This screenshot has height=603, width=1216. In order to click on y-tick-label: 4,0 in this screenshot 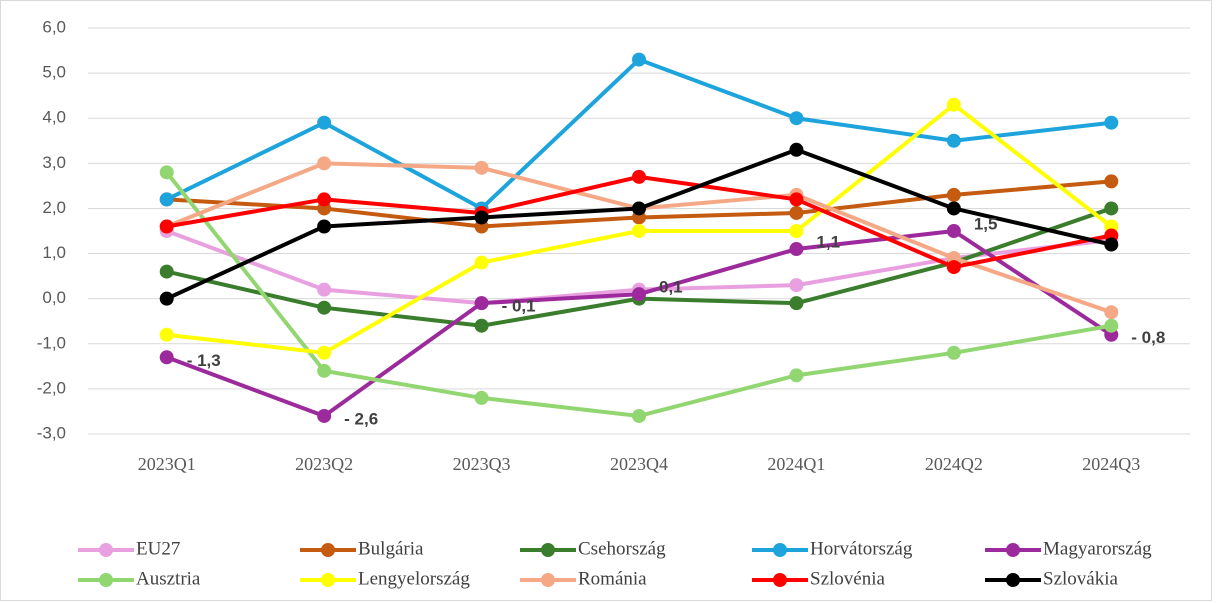, I will do `click(54, 117)`.